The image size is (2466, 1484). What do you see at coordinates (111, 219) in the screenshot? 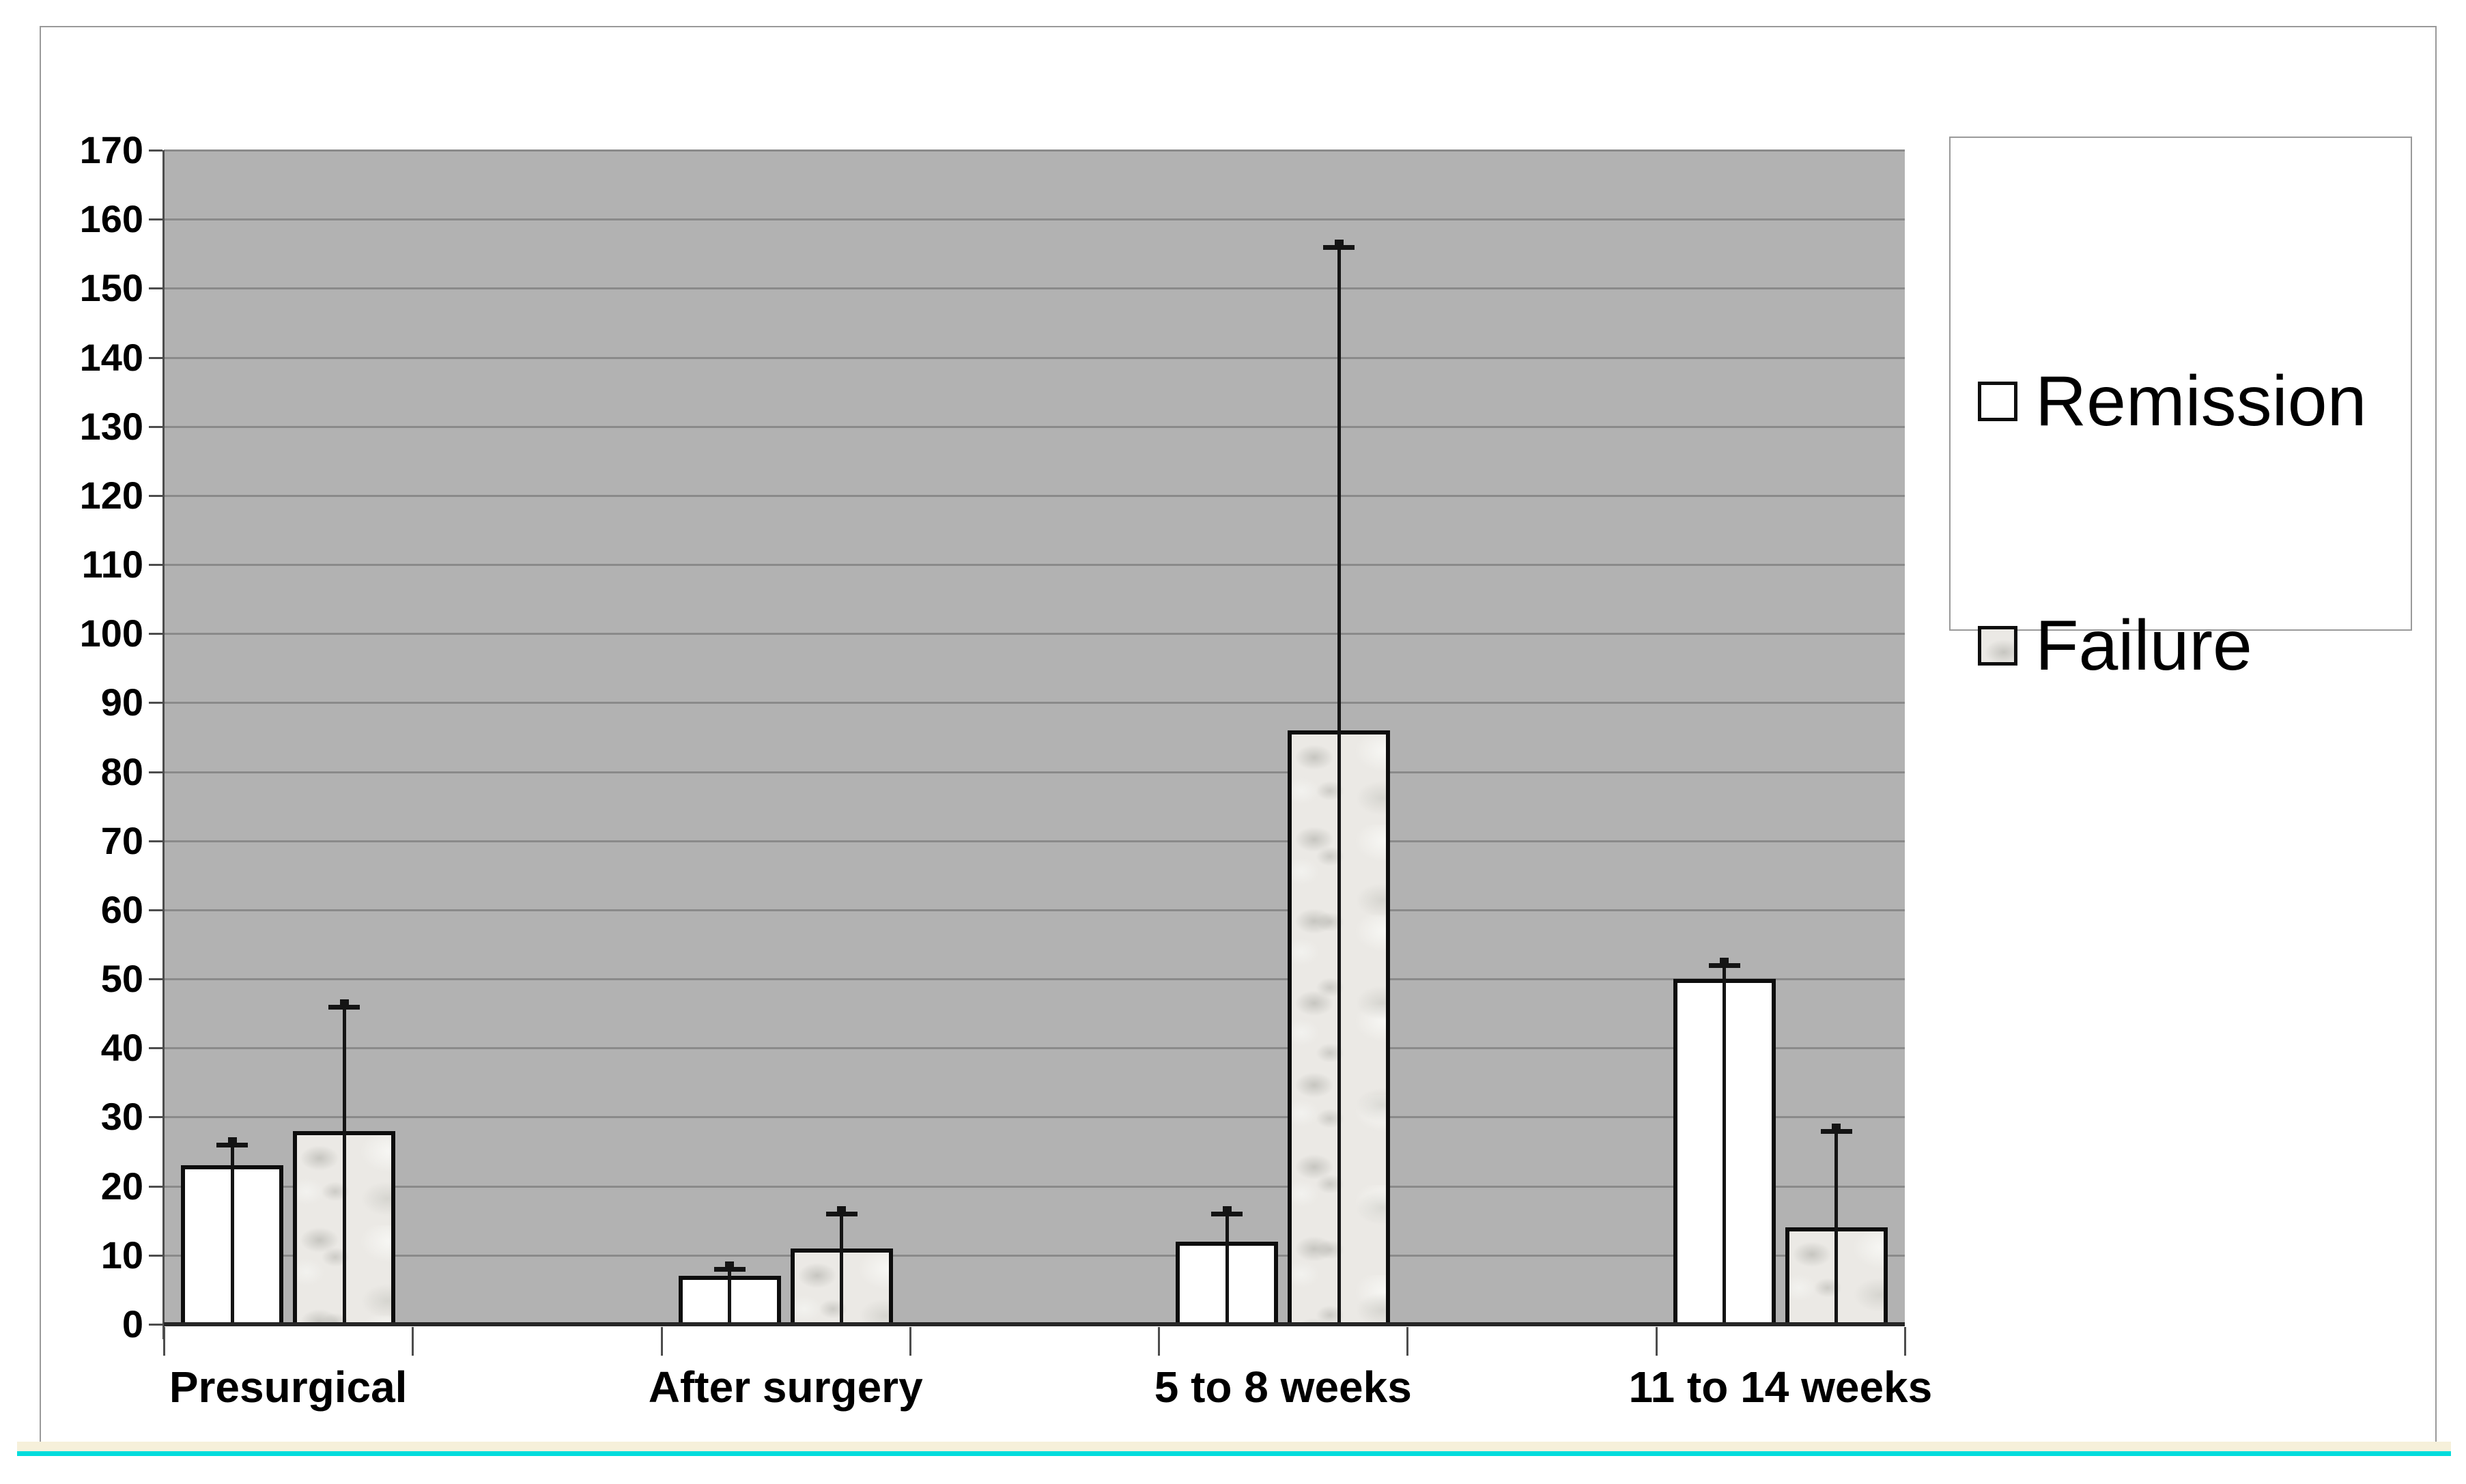
I see `y-axis-tick-label: 160` at bounding box center [111, 219].